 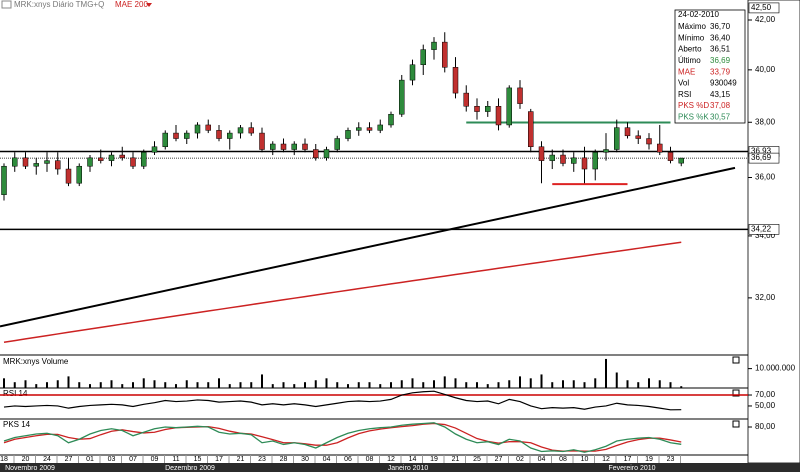 What do you see at coordinates (710, 66) in the screenshot?
I see `info-box` at bounding box center [710, 66].